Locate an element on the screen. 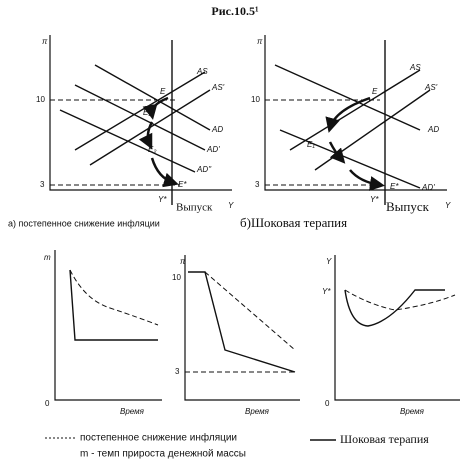  panel-inflation: π 10 3 Время is located at coordinates (236, 335).